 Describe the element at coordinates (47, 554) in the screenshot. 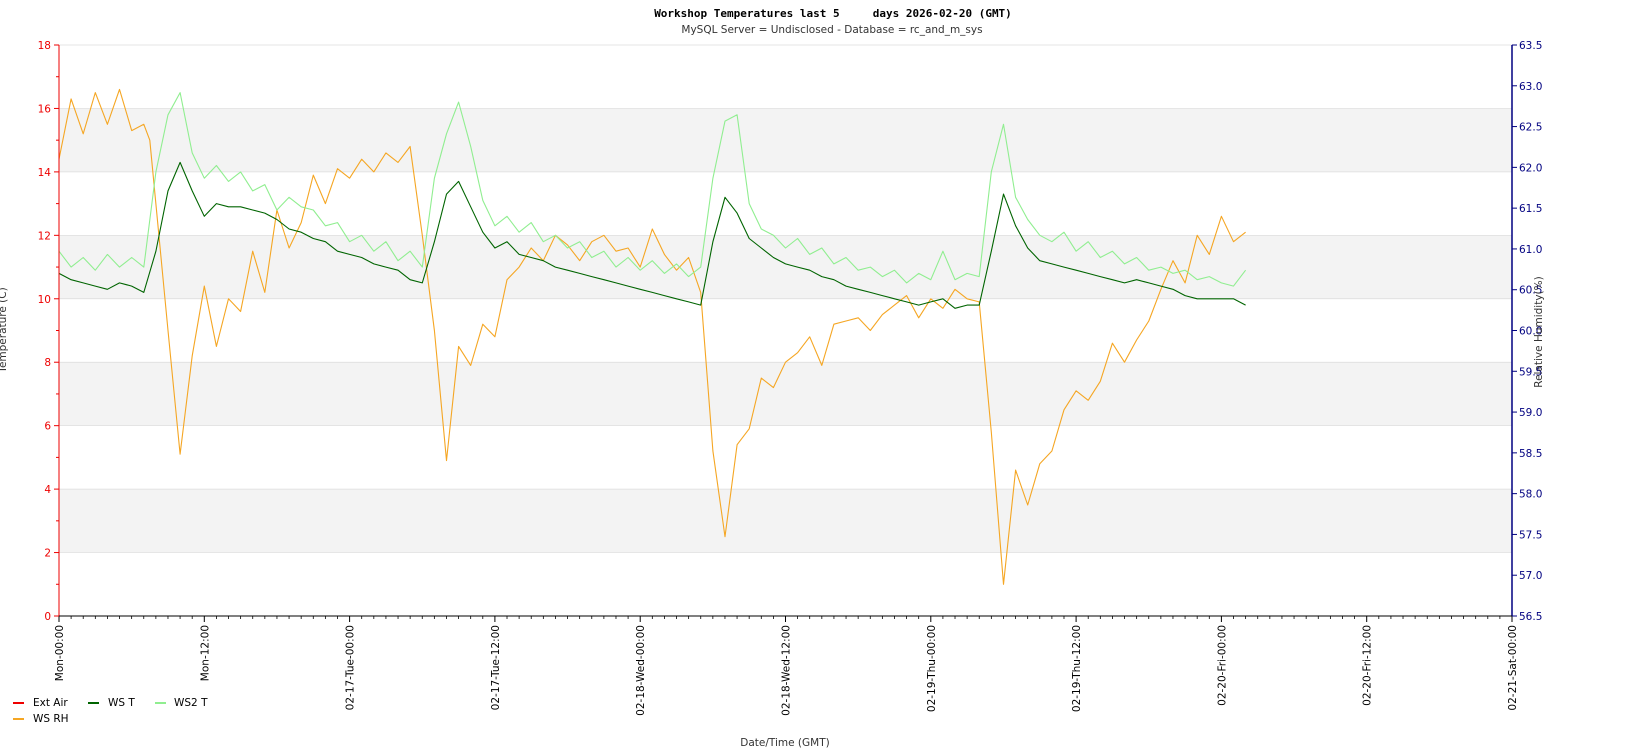

I see `y-left-tick-label: 2` at that location.